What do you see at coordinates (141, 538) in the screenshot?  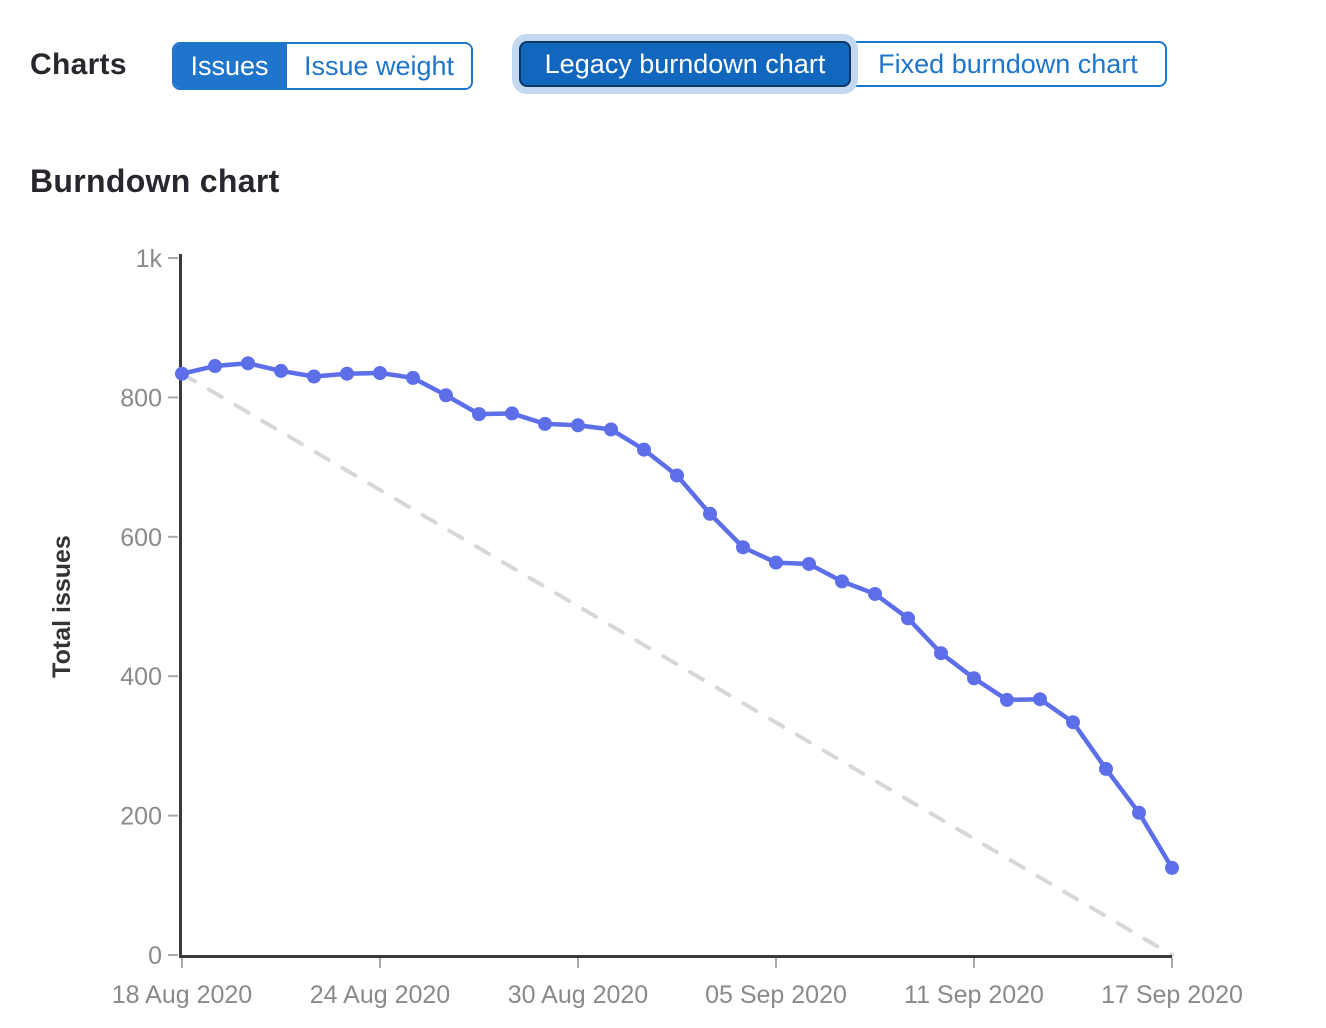 I see `y-axis-tick-label: 600` at bounding box center [141, 538].